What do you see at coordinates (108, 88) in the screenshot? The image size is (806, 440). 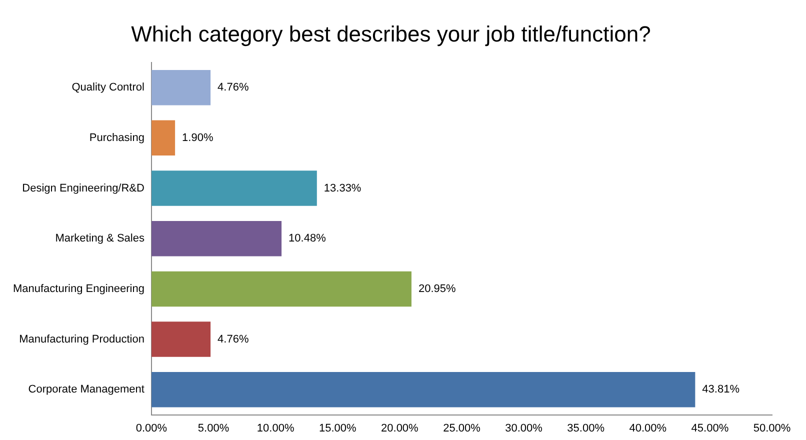 I see `y-tick-label: Quality Control` at bounding box center [108, 88].